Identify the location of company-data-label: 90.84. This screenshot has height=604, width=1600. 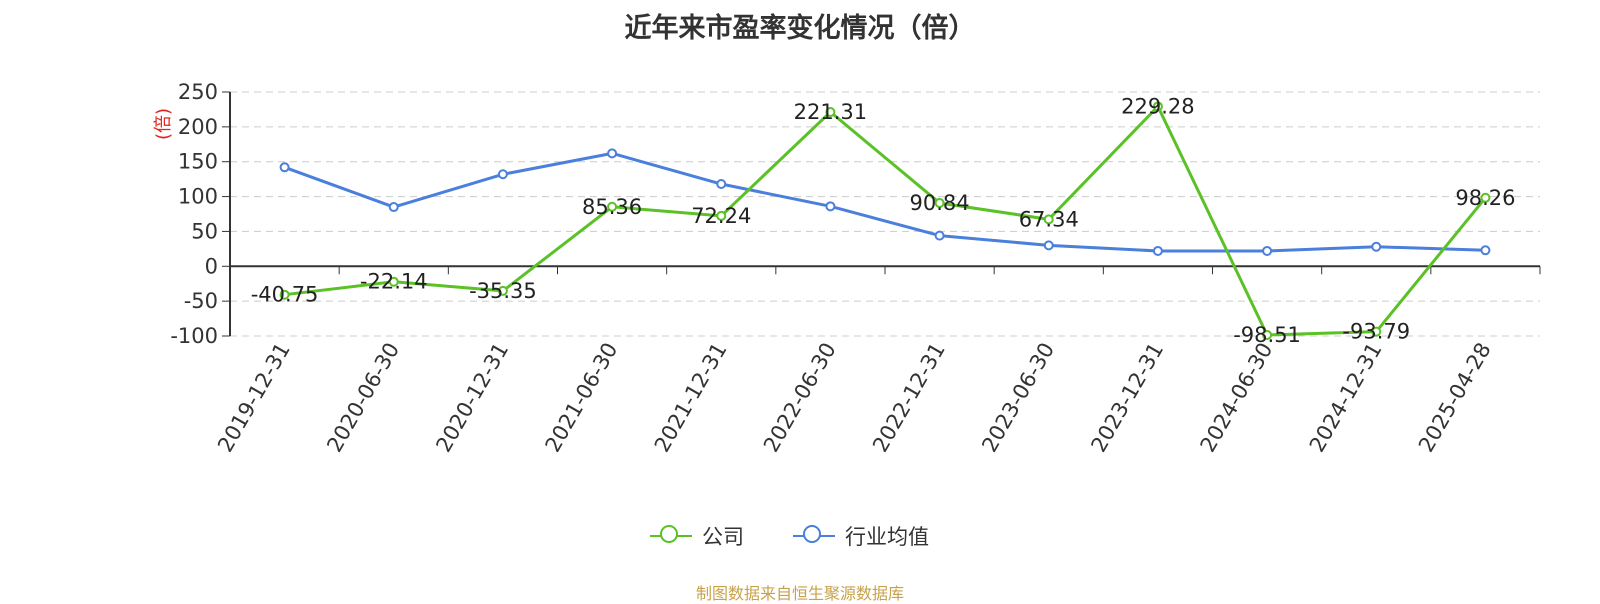
(940, 203).